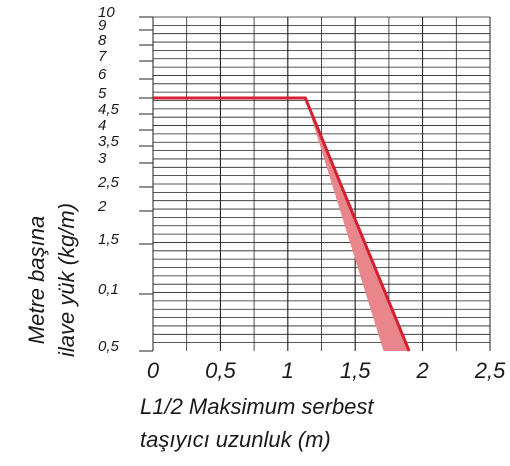  I want to click on y-tick-label: 9, so click(102, 25).